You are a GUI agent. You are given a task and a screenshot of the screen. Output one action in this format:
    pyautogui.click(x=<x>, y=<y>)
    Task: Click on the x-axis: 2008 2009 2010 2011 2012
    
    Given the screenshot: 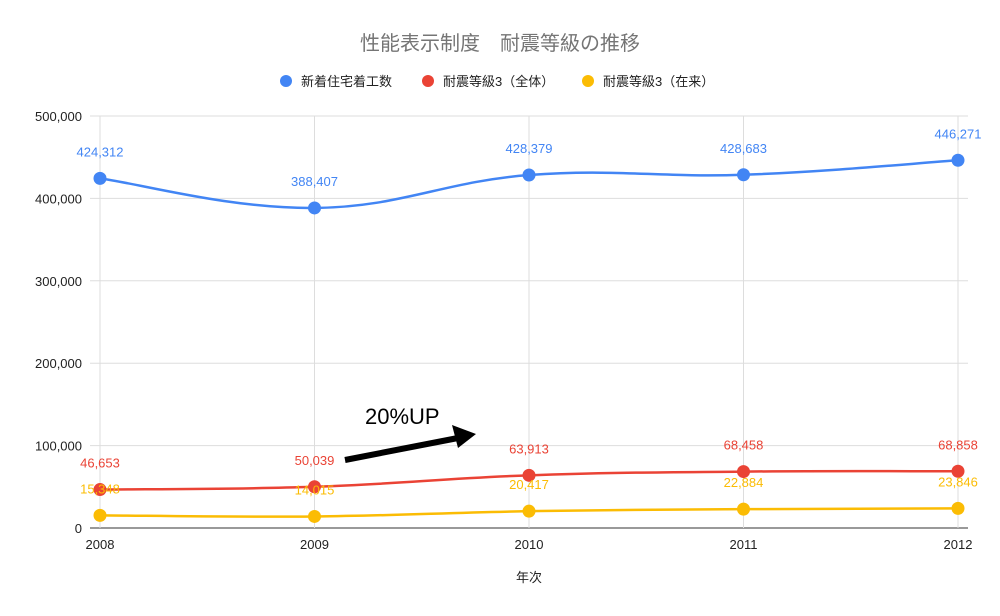 What is the action you would take?
    pyautogui.click(x=529, y=544)
    